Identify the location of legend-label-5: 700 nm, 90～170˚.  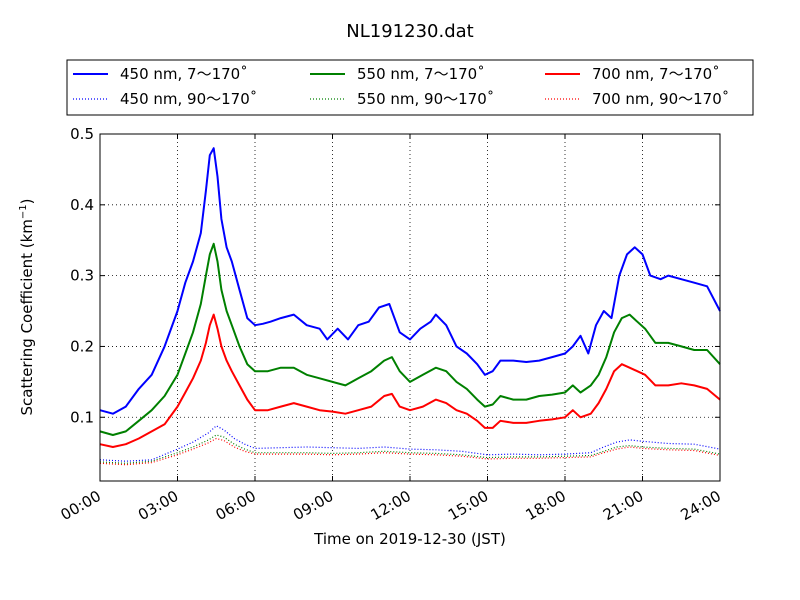
(660, 99).